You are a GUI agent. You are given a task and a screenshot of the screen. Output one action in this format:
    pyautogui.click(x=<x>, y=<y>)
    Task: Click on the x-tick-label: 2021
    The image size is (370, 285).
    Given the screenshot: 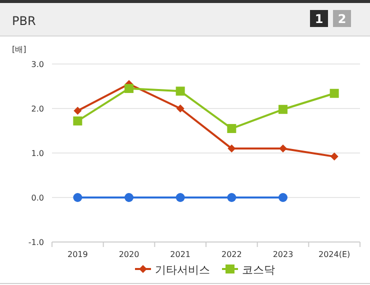 What is the action you would take?
    pyautogui.click(x=180, y=254)
    